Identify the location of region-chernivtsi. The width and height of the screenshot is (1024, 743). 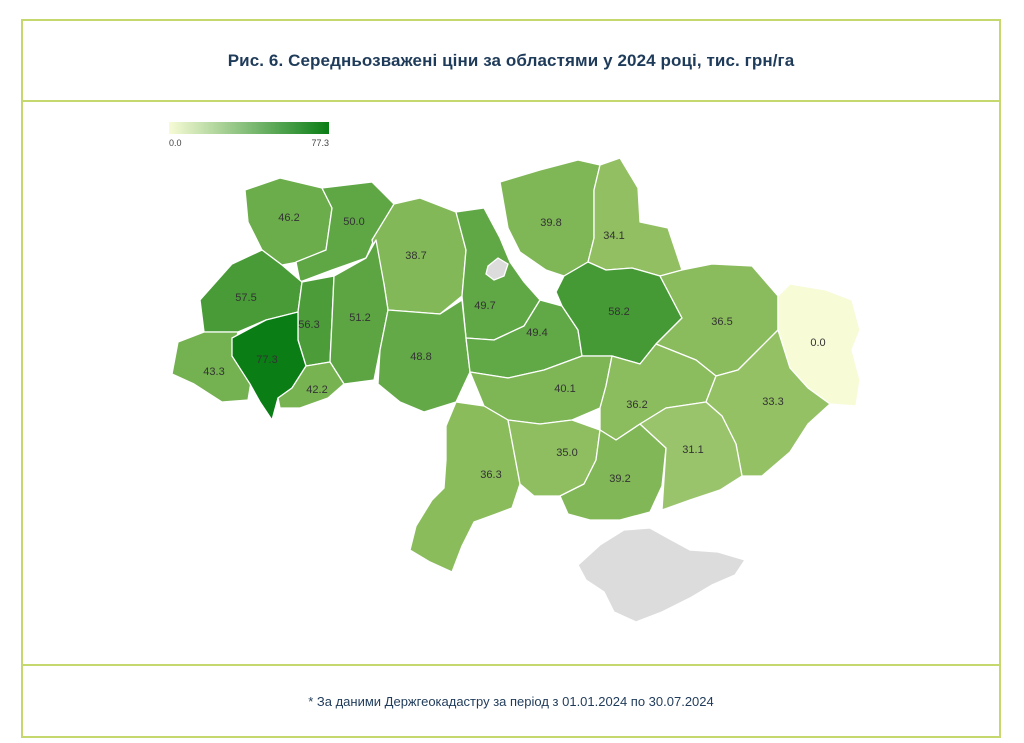
(311, 385).